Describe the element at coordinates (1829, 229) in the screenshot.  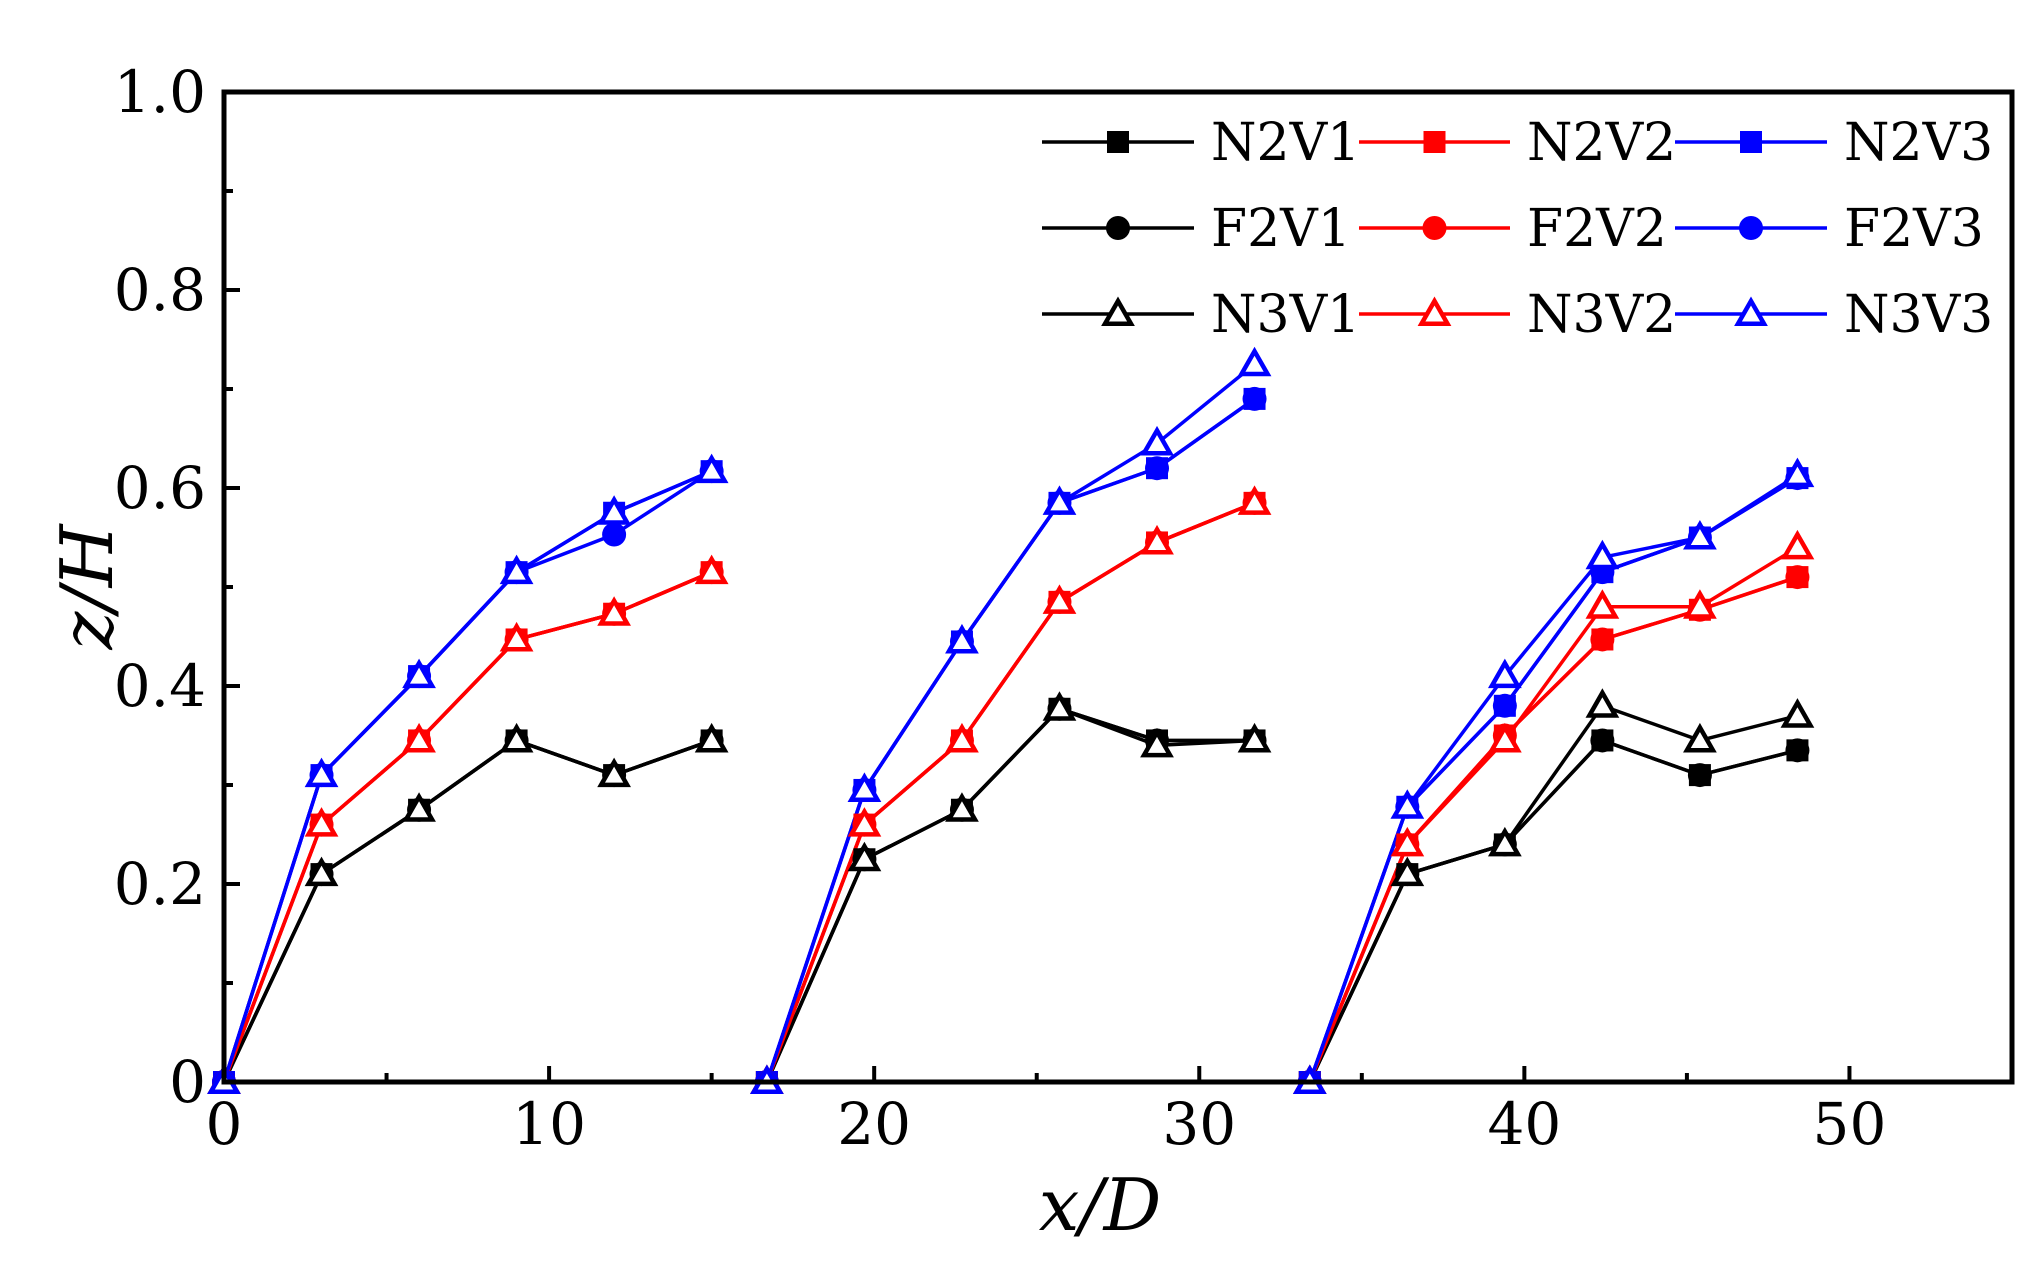
I see `legend-item-F2V3: F2V3` at that location.